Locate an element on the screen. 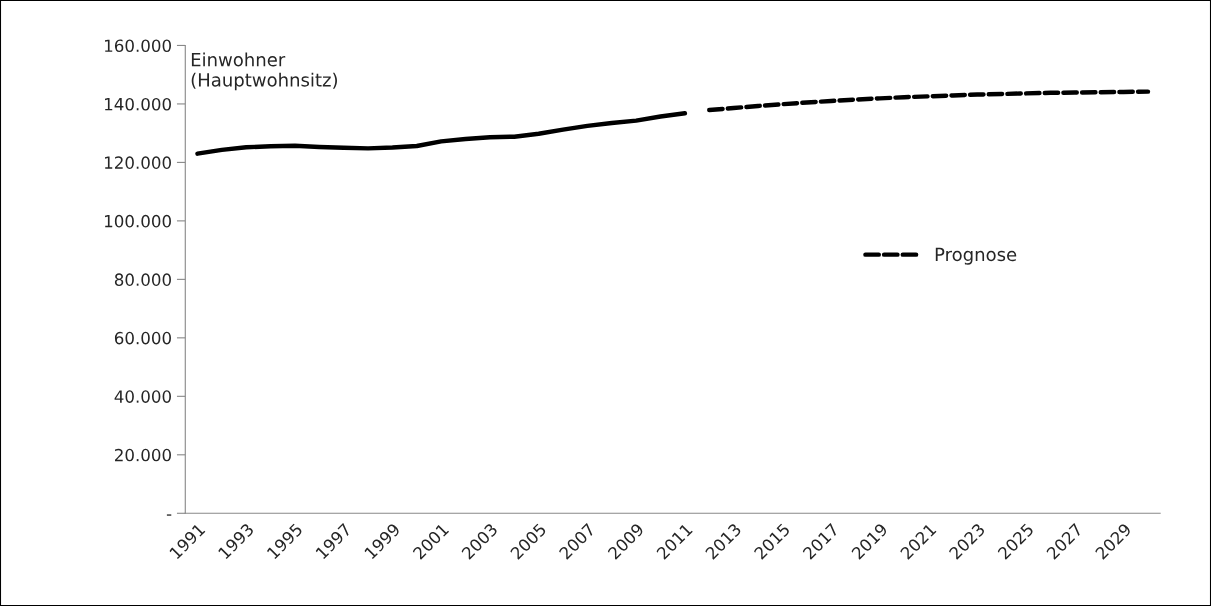 The image size is (1211, 606). y-tick-label: 40.000 is located at coordinates (142, 396).